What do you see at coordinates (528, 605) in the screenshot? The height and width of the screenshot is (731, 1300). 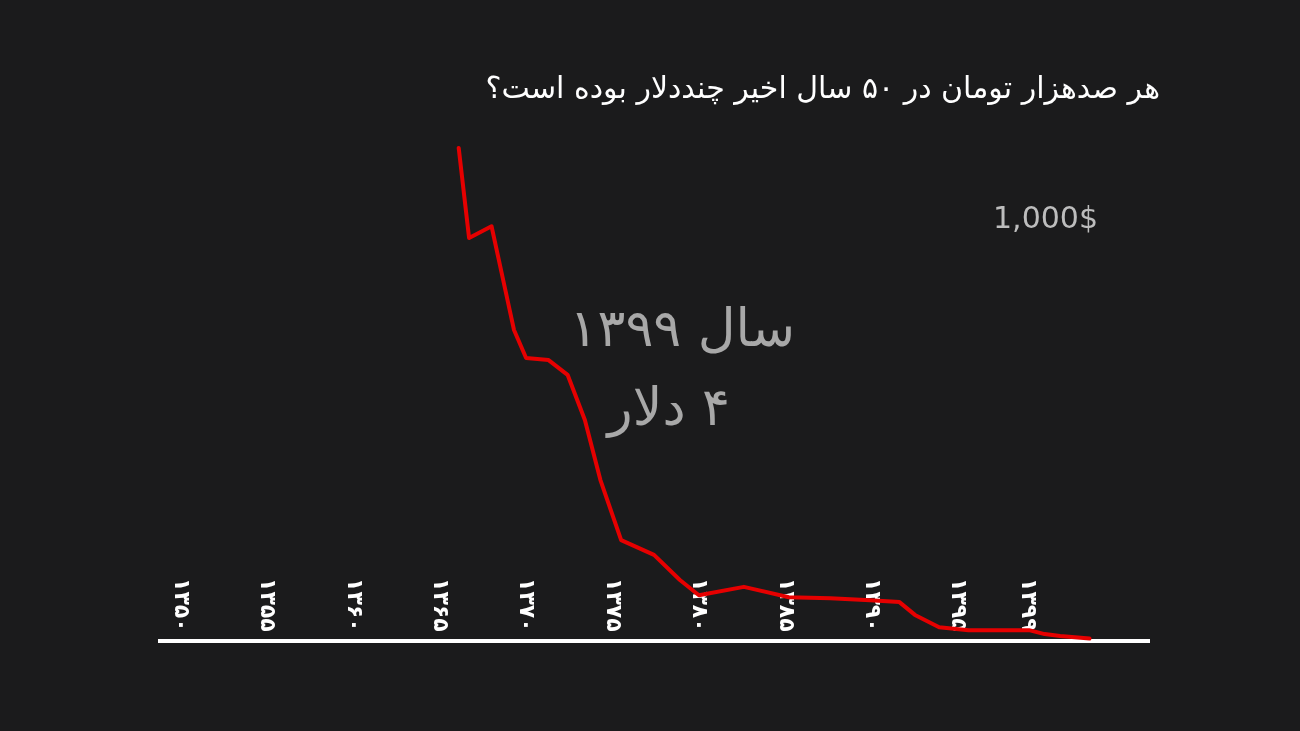 I see `x-tick-label: ۱۳۷۰` at bounding box center [528, 605].